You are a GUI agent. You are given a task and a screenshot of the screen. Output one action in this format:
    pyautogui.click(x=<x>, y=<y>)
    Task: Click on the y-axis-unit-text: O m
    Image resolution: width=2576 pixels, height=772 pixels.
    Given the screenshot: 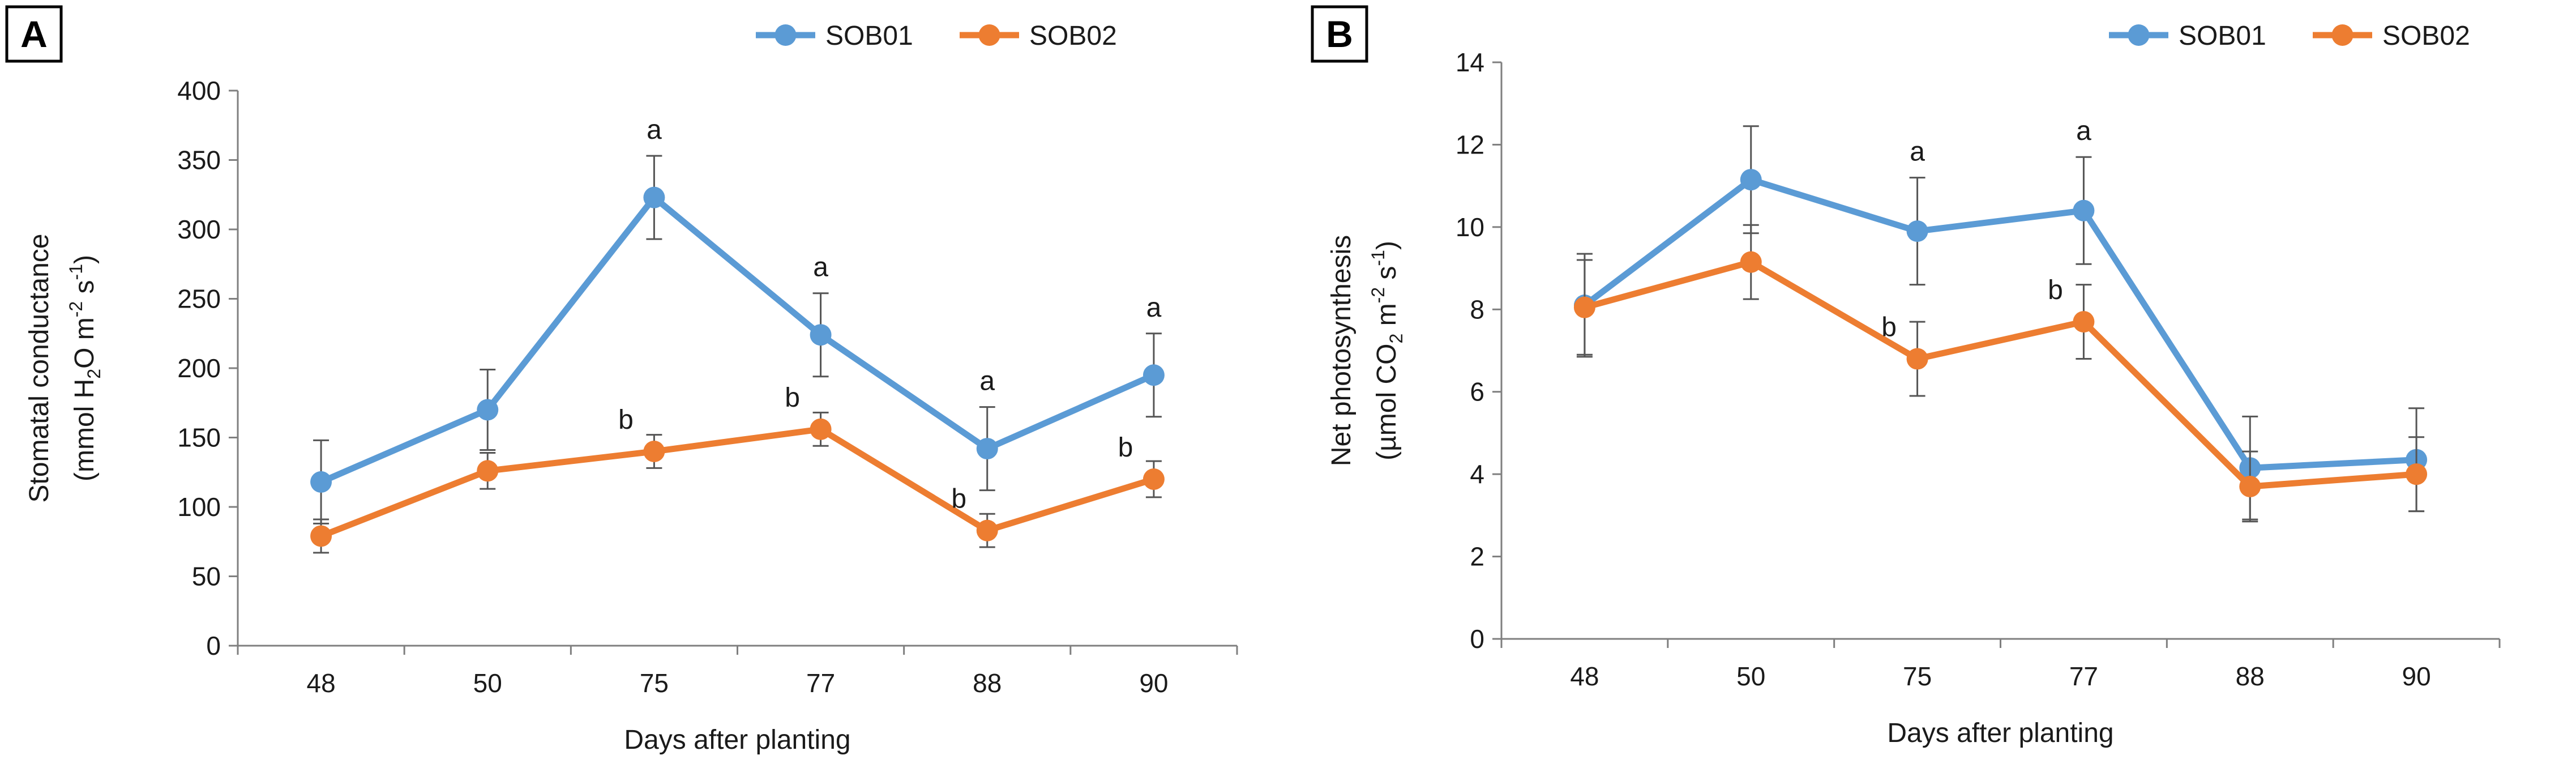 What is the action you would take?
    pyautogui.click(x=85, y=343)
    